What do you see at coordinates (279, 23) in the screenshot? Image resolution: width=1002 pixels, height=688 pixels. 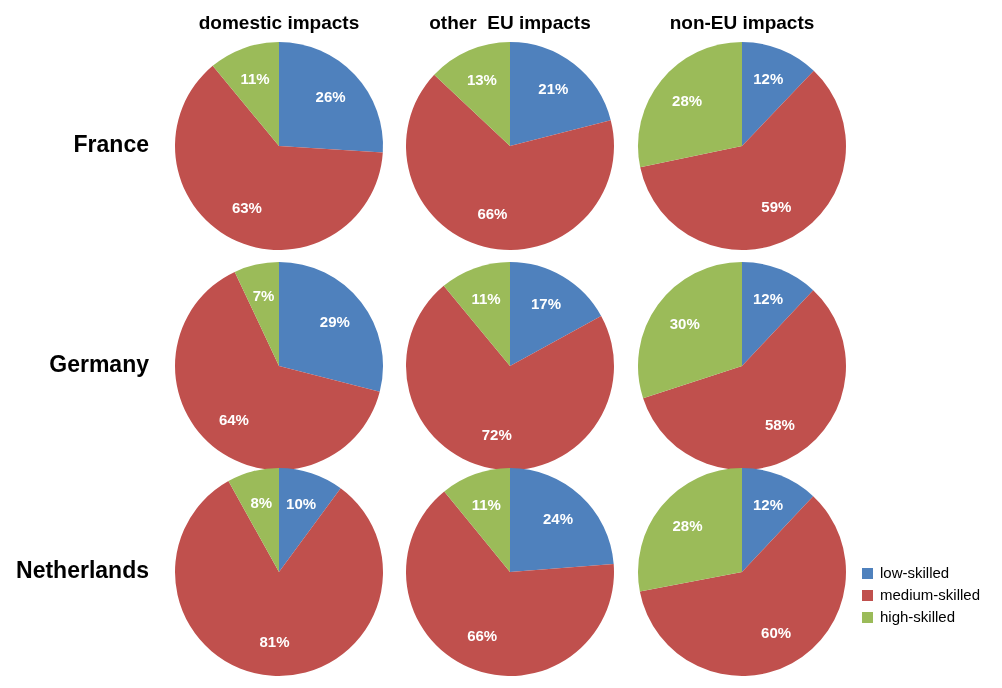 I see `chart-title: domestic impacts` at bounding box center [279, 23].